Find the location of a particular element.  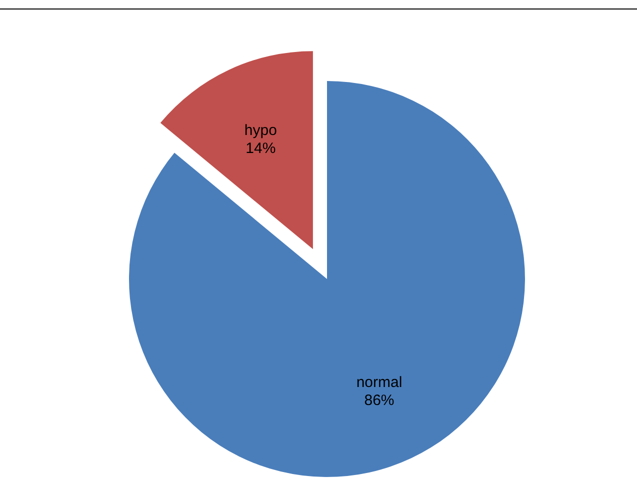

data-label: 14% is located at coordinates (261, 149).